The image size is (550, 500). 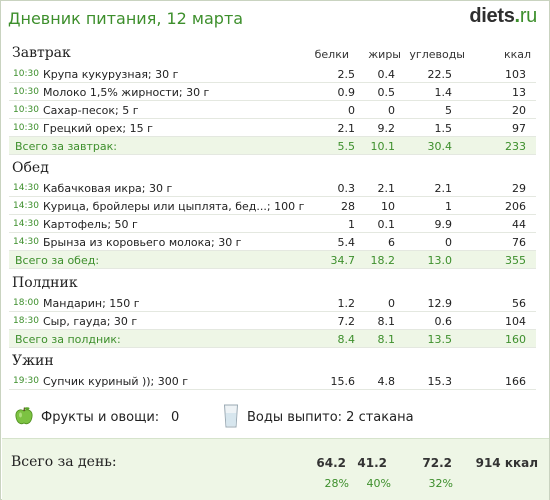 I want to click on protein-value: 28, so click(x=348, y=206).